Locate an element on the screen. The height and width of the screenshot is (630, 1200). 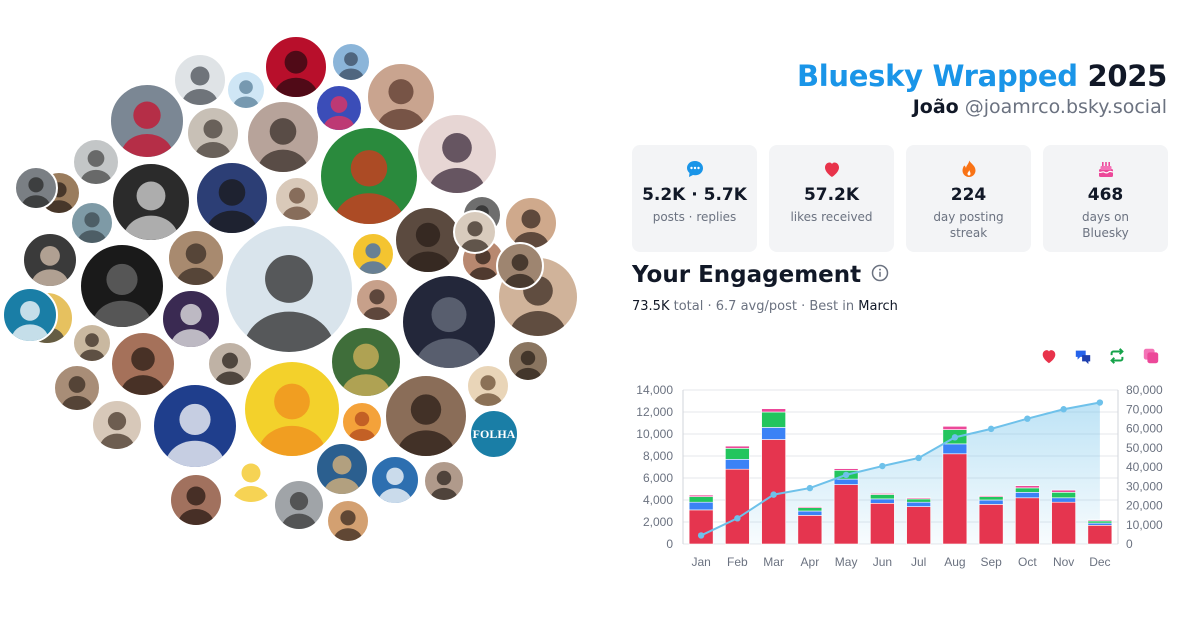
y-left-tick-label: 10,000 is located at coordinates (654, 434).